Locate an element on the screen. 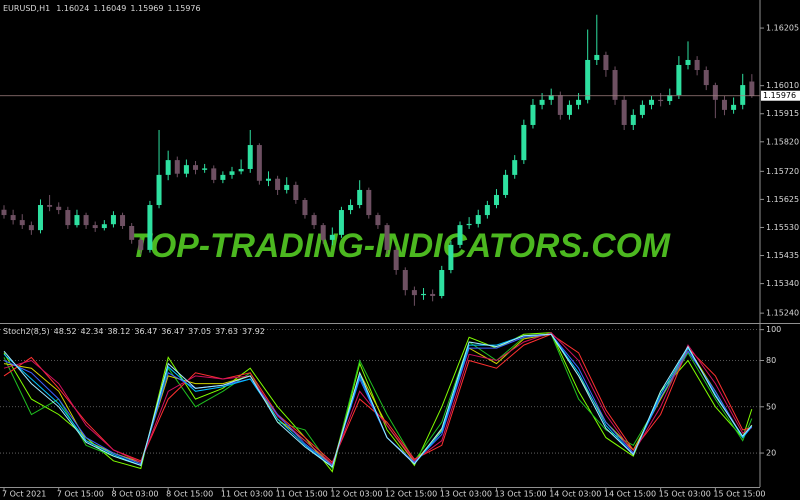 The height and width of the screenshot is (500, 800). y-tick-label: 1.15530 is located at coordinates (782, 227).